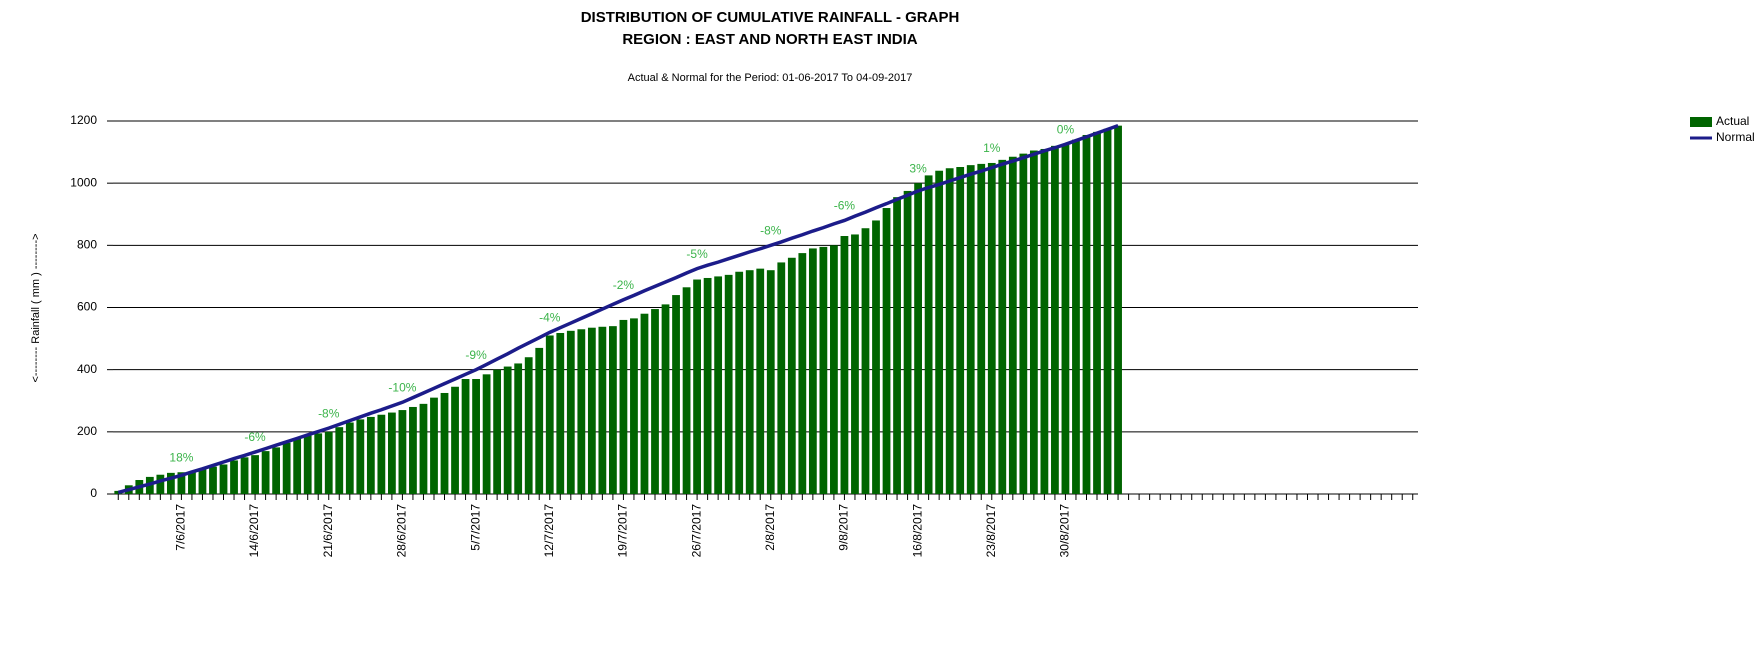 The image size is (1762, 652). What do you see at coordinates (36, 307) in the screenshot?
I see `y-axis-label: <-------- Rainfall ( mm ) -------->` at bounding box center [36, 307].